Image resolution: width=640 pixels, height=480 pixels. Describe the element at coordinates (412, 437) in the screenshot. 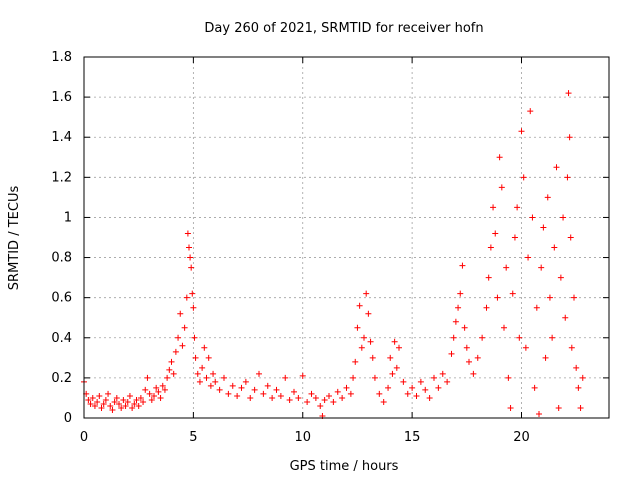

I see `x-tick-label: 15` at that location.